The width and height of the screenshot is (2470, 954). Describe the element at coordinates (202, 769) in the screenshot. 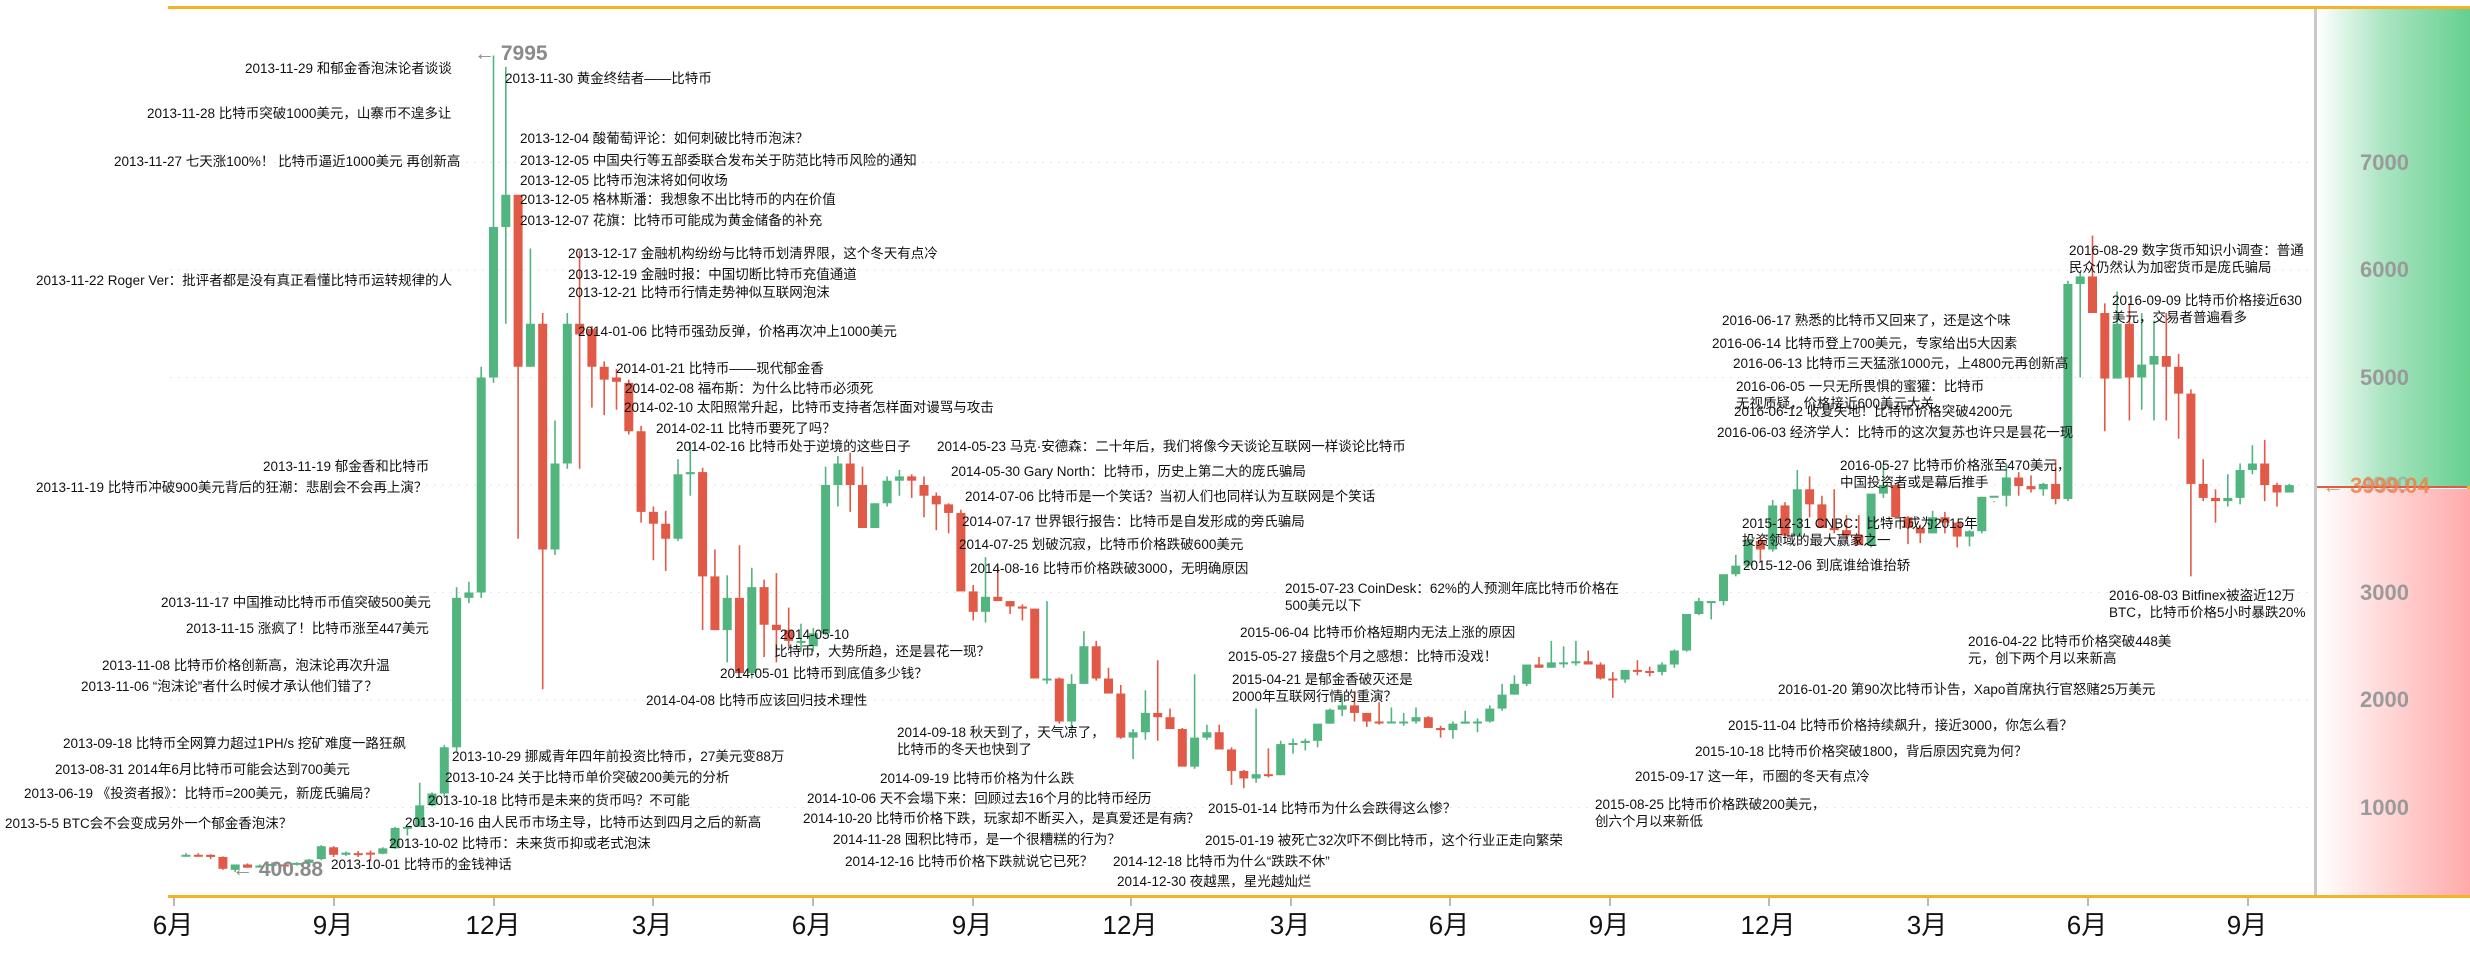

I see `news-annotation: 2013-08-31 2014年6月比特币可能会达到700美元` at that location.